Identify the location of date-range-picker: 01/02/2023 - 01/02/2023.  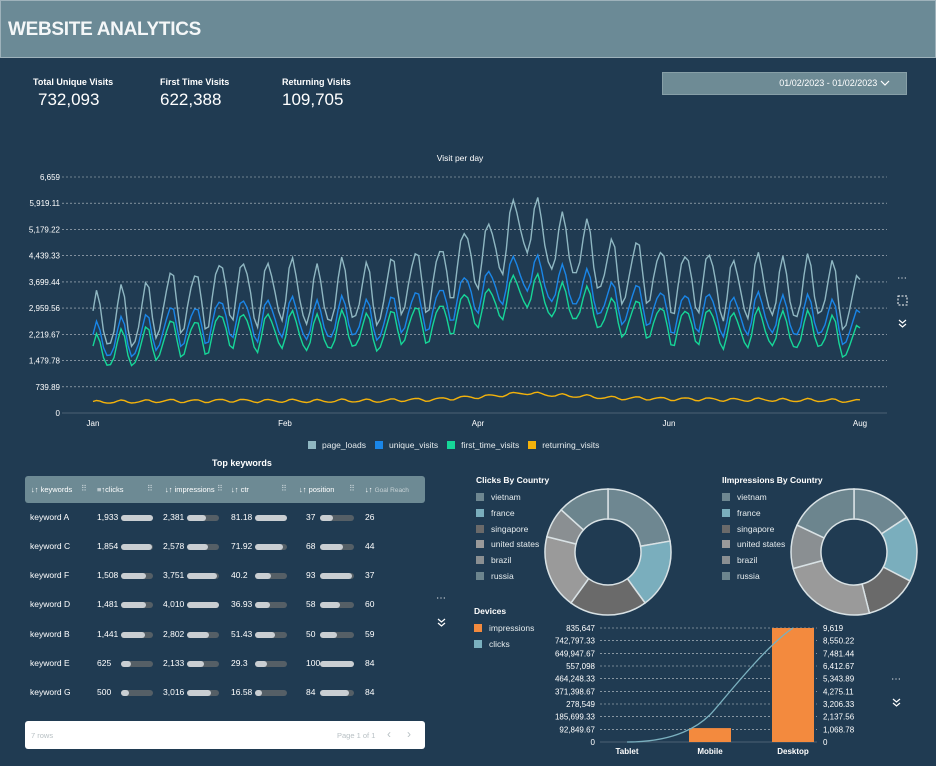
(784, 83).